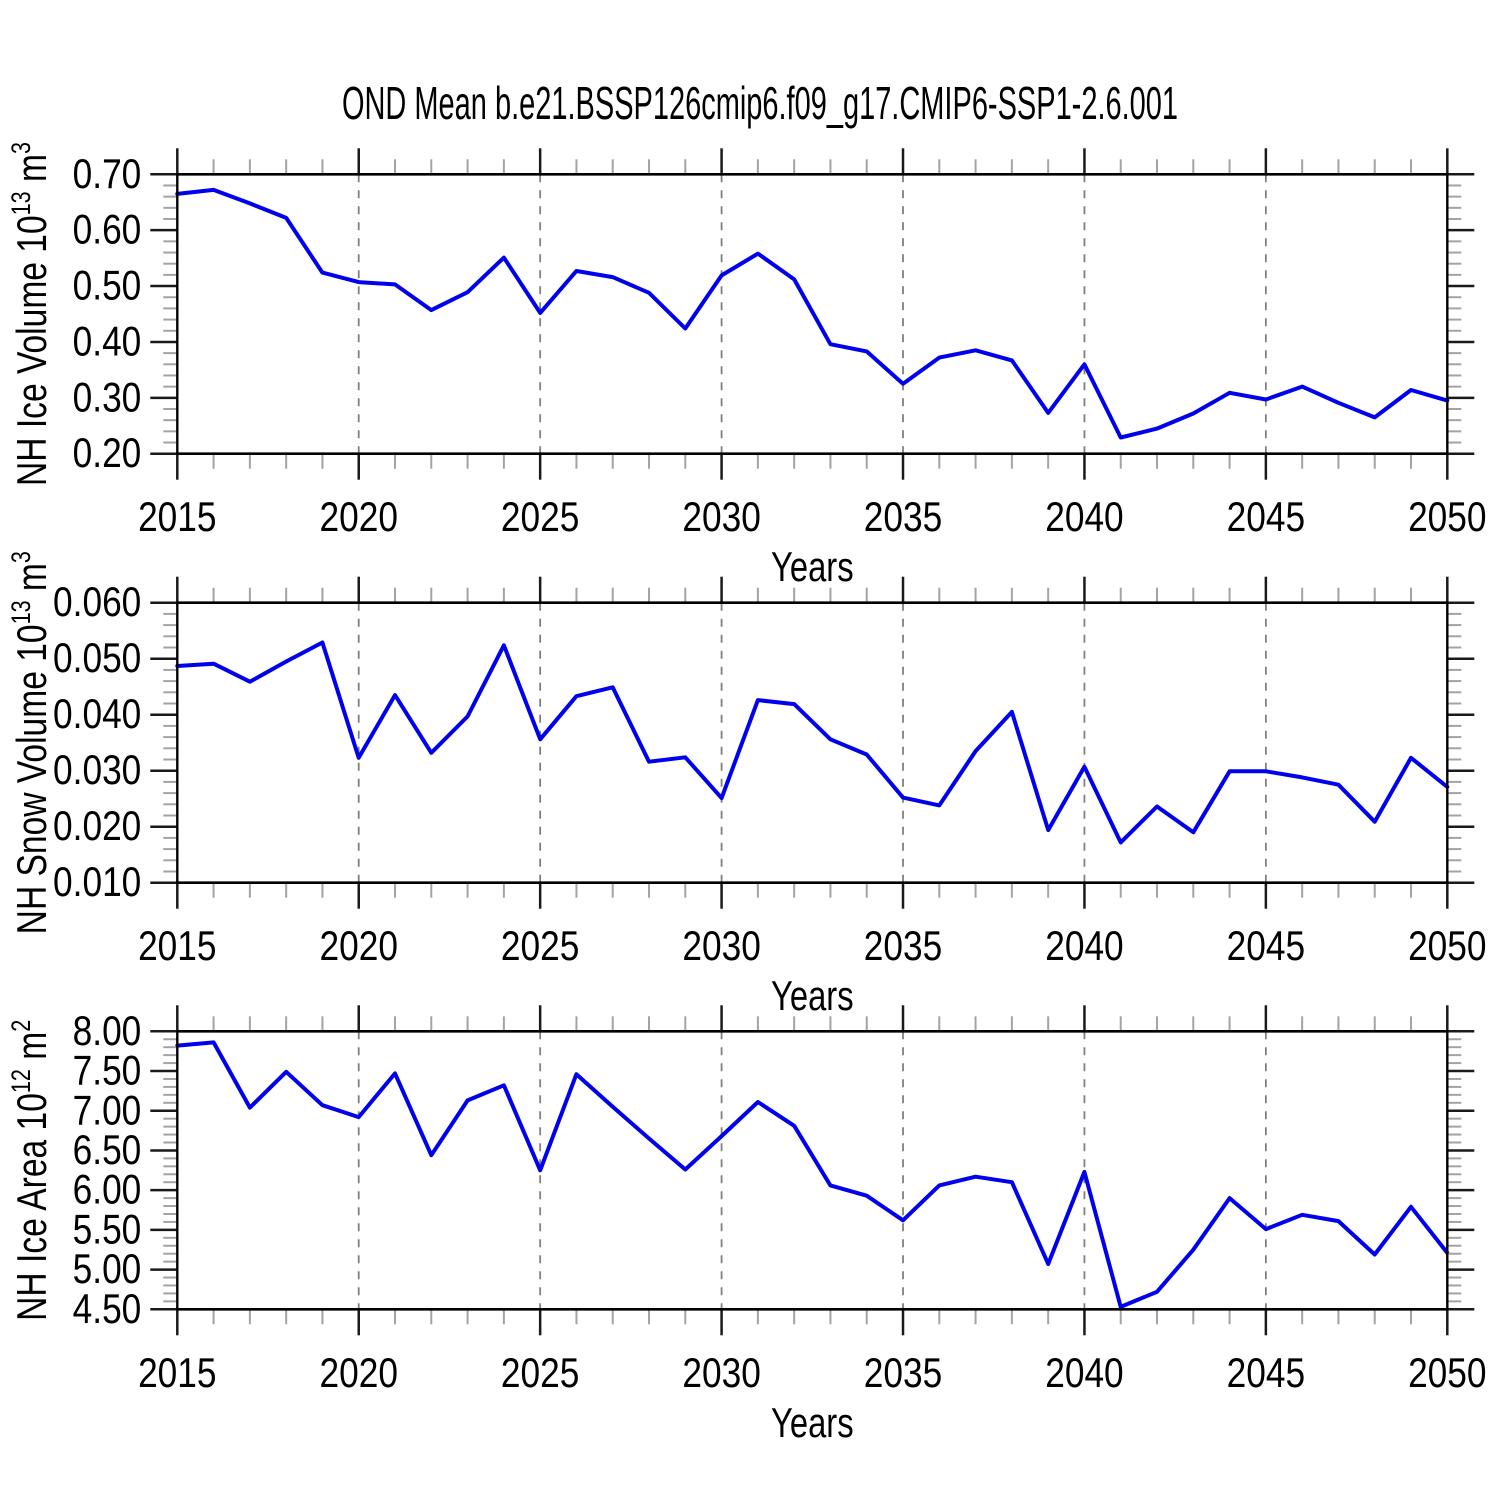  Describe the element at coordinates (97, 826) in the screenshot. I see `y-tick-label: 0.020` at that location.